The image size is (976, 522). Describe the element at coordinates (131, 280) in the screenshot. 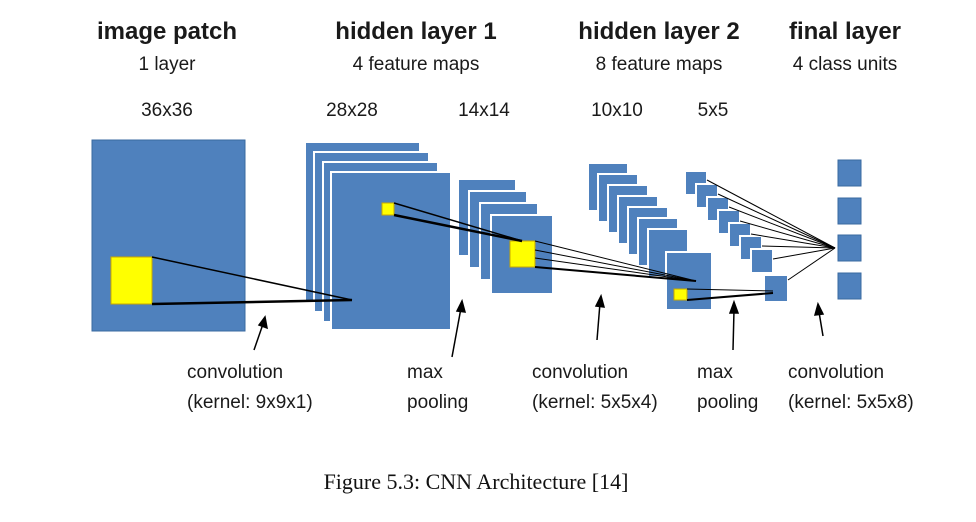

I see `input-kernel-patch` at that location.